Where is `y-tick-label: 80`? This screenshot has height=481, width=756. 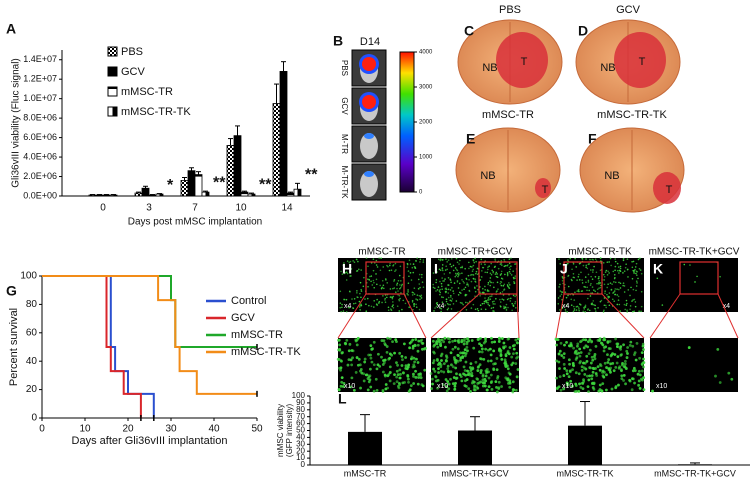
y-tick-label: 80 is located at coordinates (32, 304).